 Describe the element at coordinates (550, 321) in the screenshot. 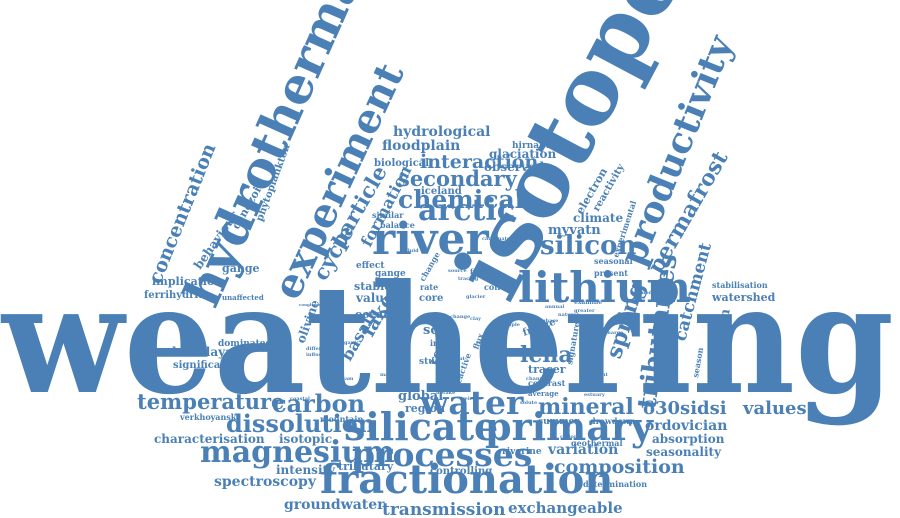

I see `word-phase: phase` at that location.